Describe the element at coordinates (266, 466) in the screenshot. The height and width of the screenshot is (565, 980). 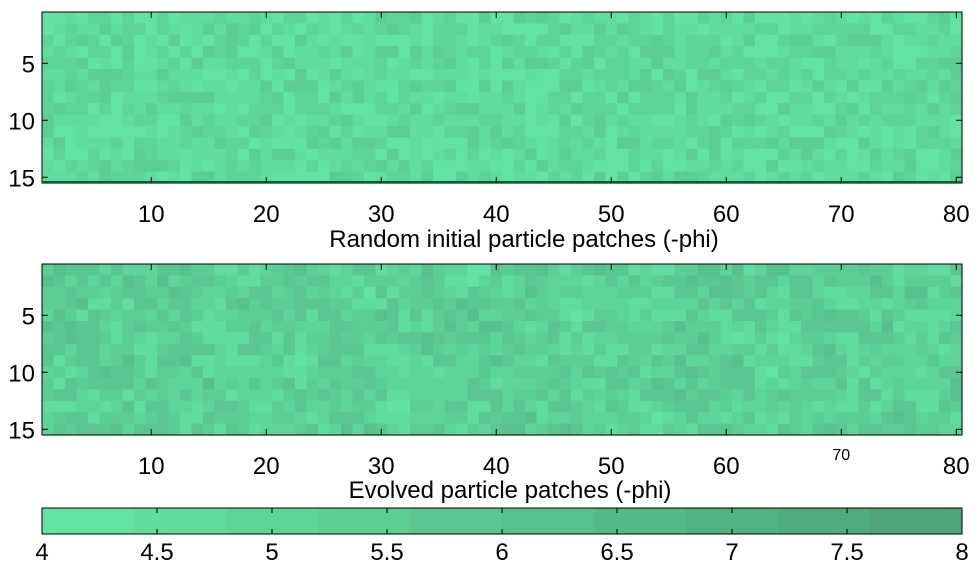
I see `x-tick-label: 20` at that location.